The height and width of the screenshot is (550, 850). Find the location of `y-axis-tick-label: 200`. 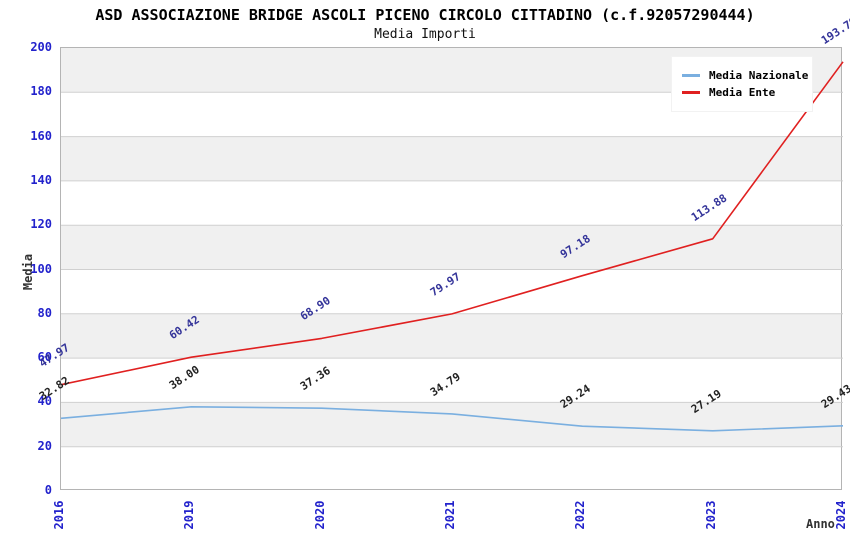

y-axis-tick-label: 200 is located at coordinates (41, 47).